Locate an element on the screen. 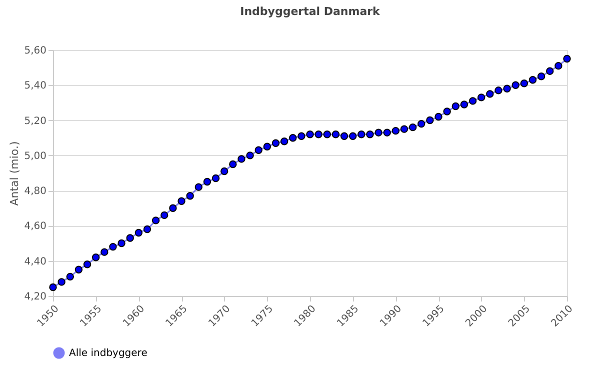  y-tick-label: 4,80 is located at coordinates (35, 192).